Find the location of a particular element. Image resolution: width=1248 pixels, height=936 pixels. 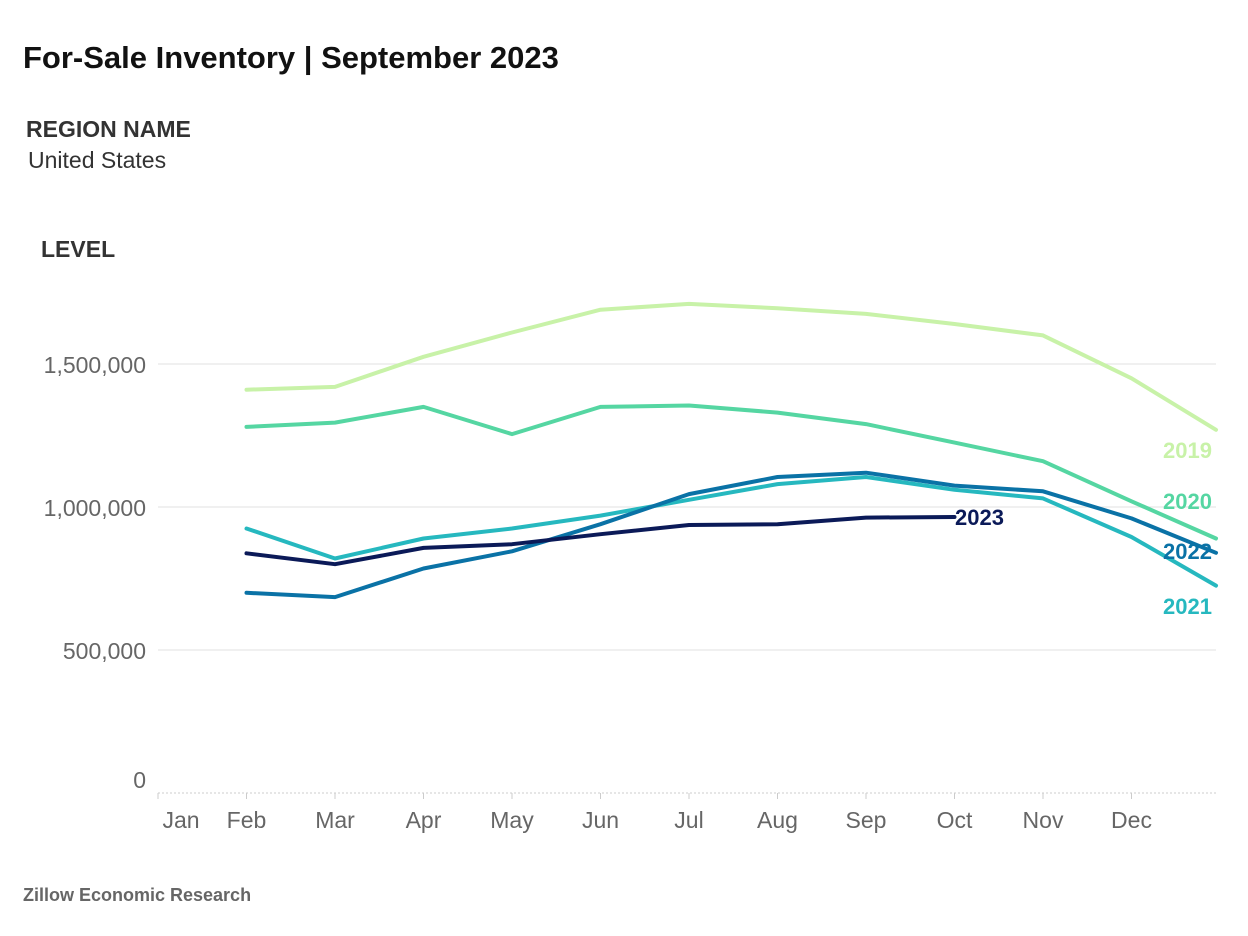

x-tick-label: Sep is located at coordinates (866, 820).